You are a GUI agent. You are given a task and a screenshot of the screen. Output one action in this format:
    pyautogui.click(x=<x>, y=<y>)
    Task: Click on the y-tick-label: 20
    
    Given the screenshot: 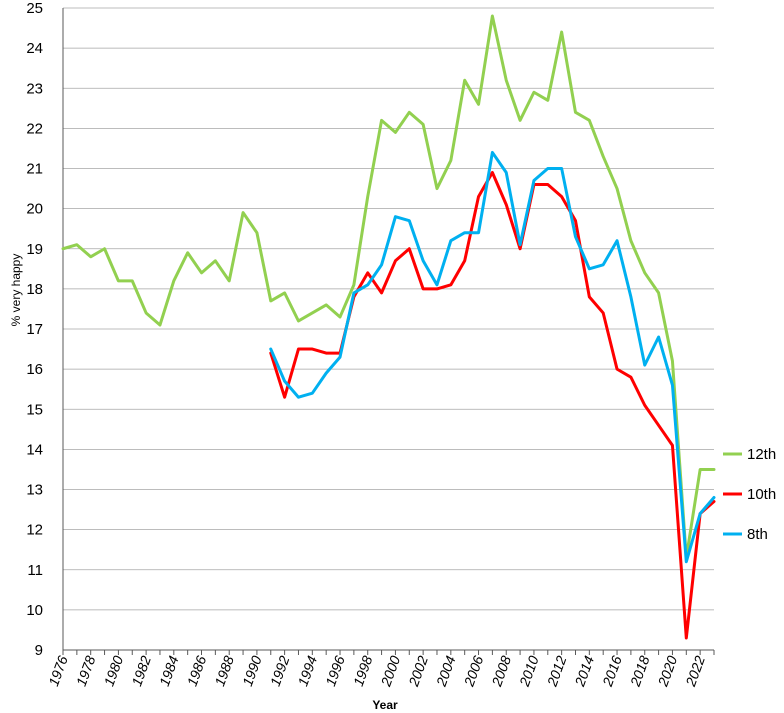 What is the action you would take?
    pyautogui.click(x=34, y=209)
    